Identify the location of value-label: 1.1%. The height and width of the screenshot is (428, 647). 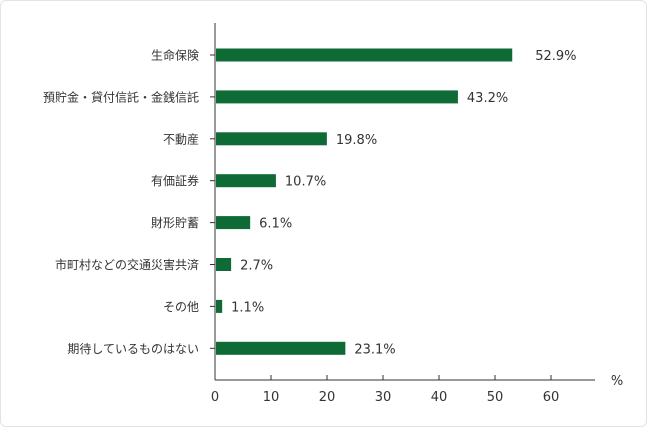
(247, 307).